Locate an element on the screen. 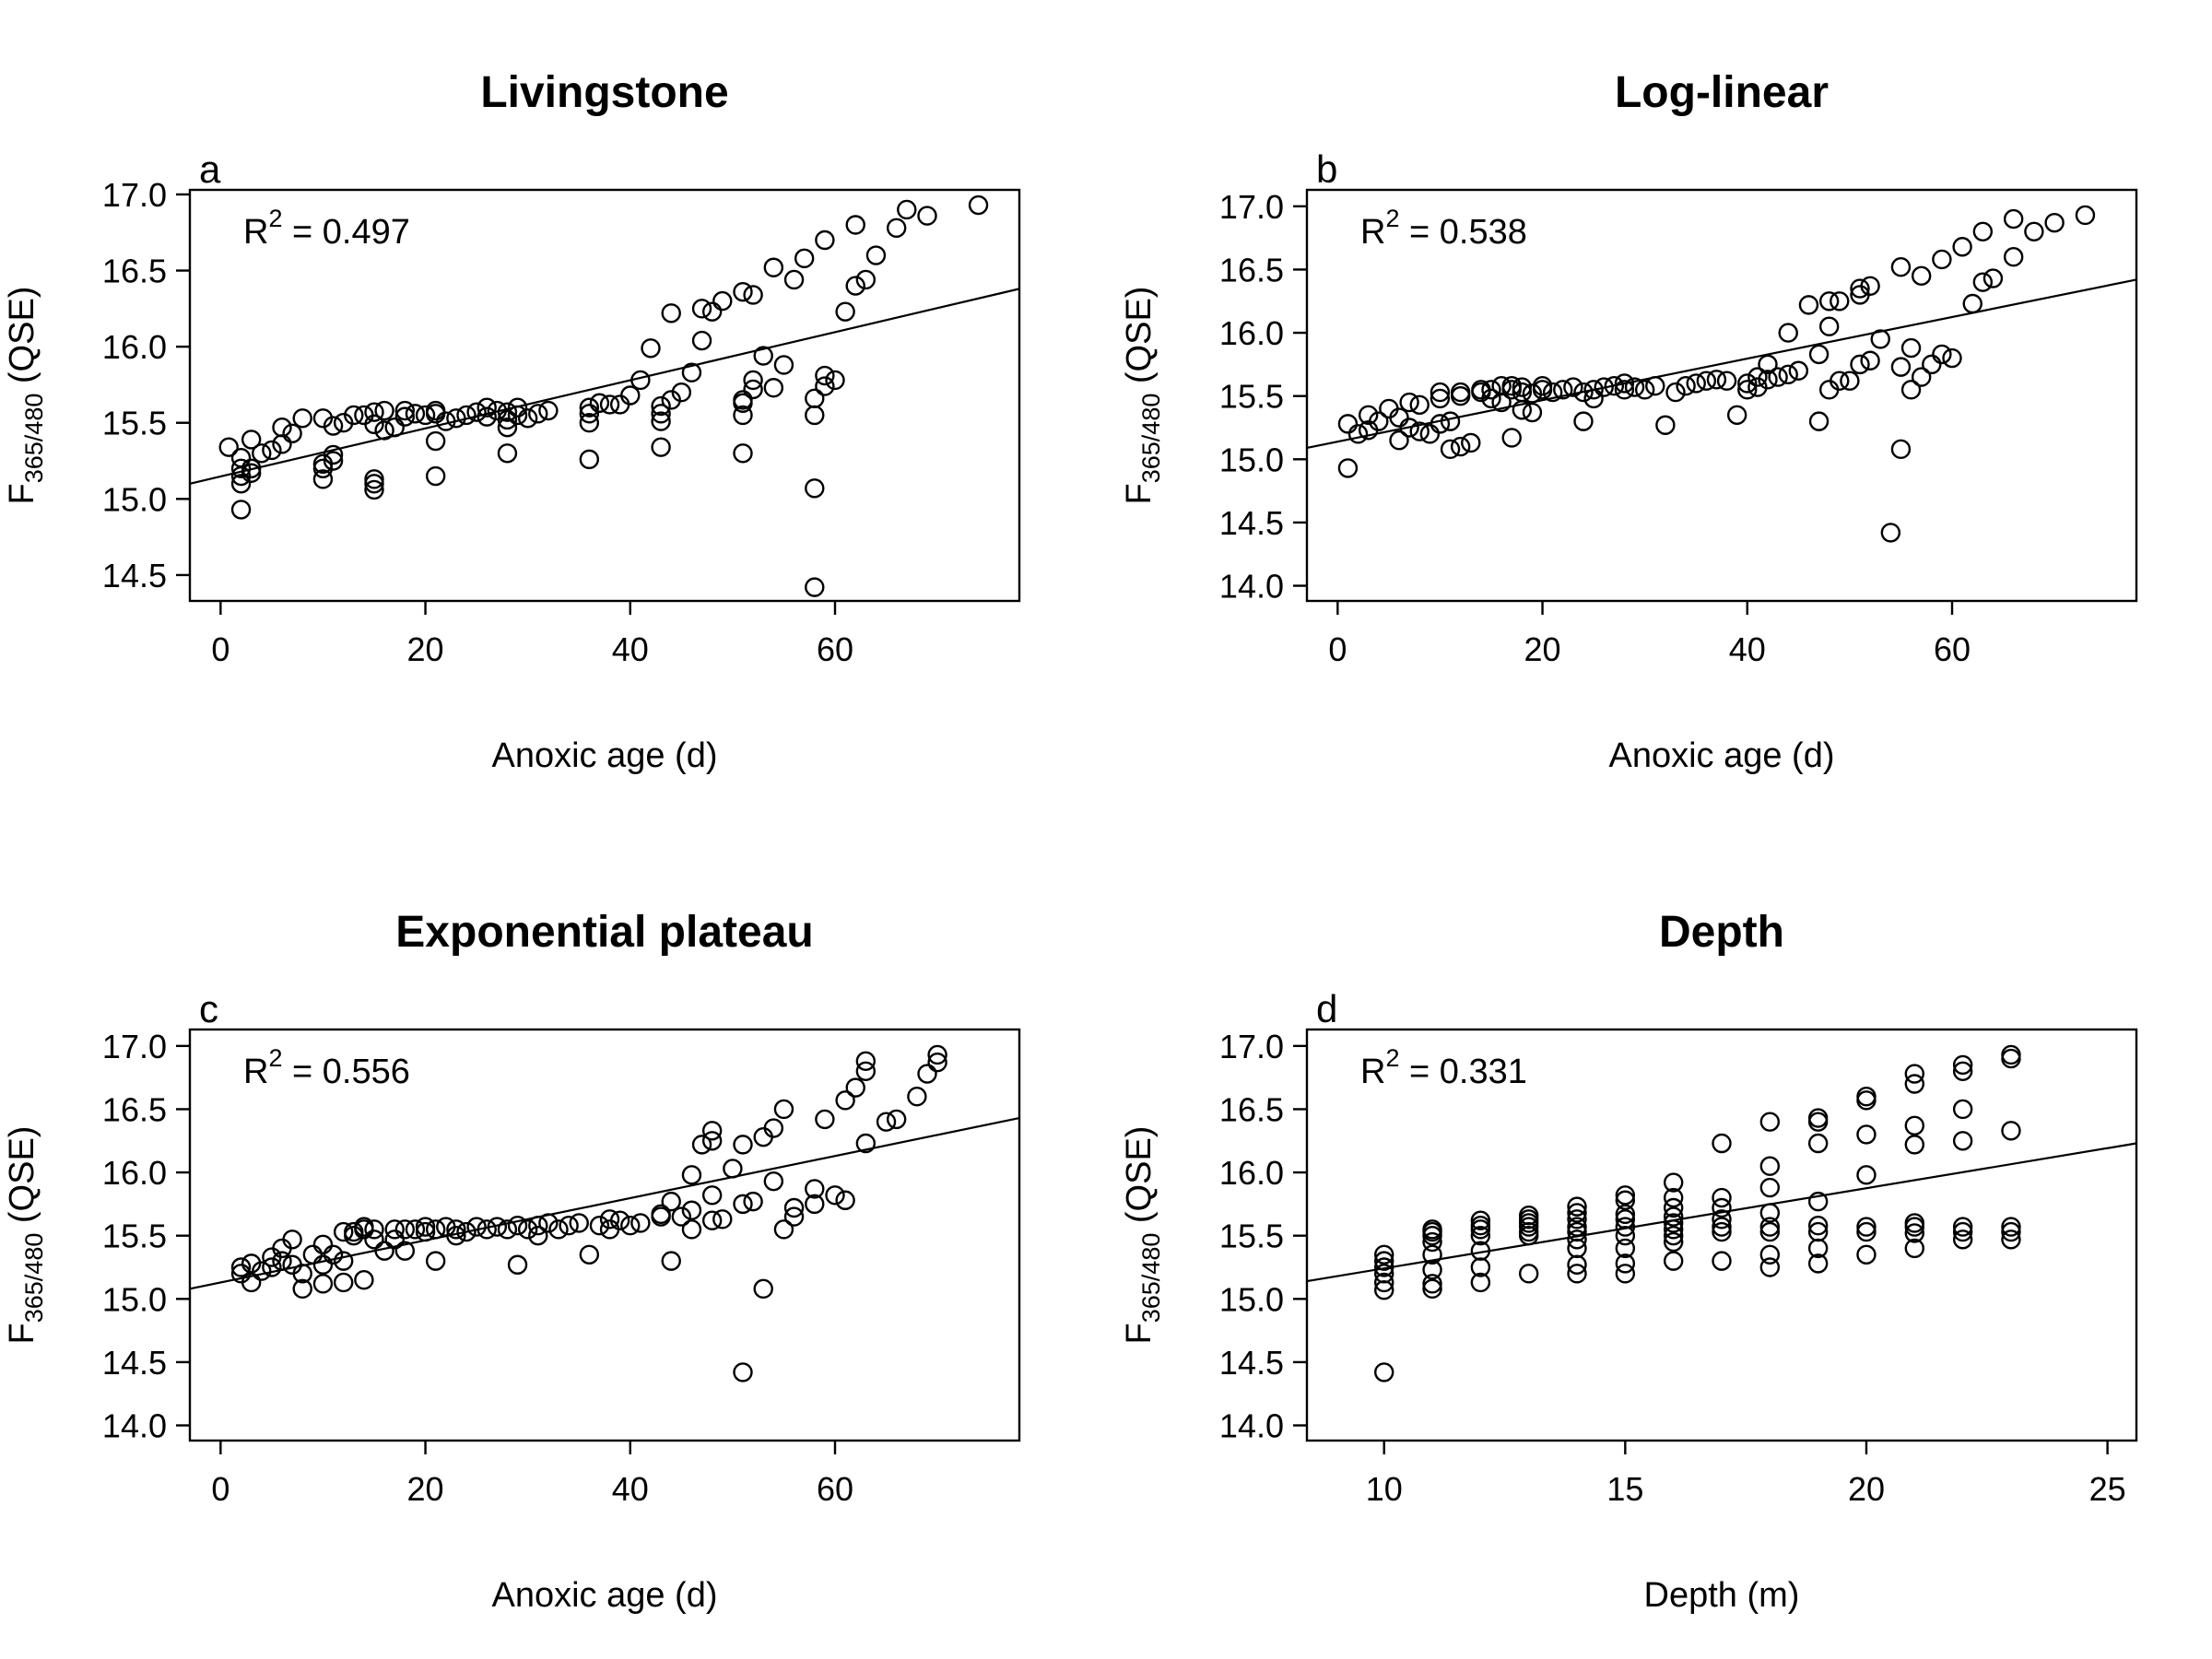 This screenshot has height=1659, width=2212. regression-line is located at coordinates (1721, 364).